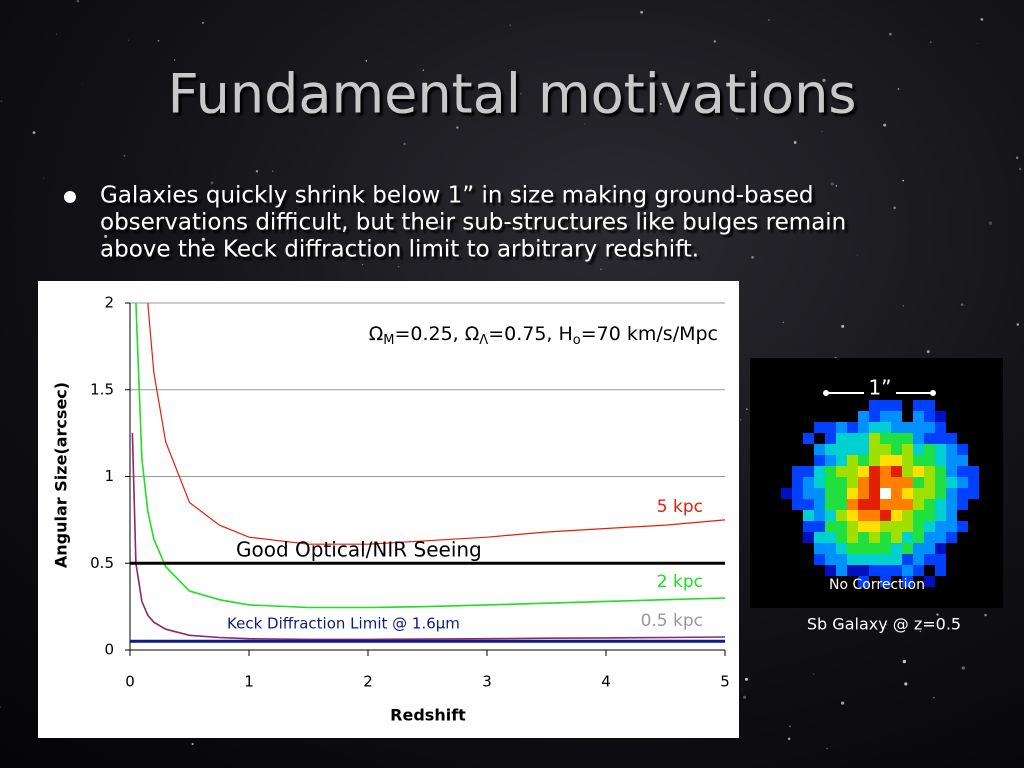  What do you see at coordinates (249, 682) in the screenshot?
I see `x-tick-label: 1` at bounding box center [249, 682].